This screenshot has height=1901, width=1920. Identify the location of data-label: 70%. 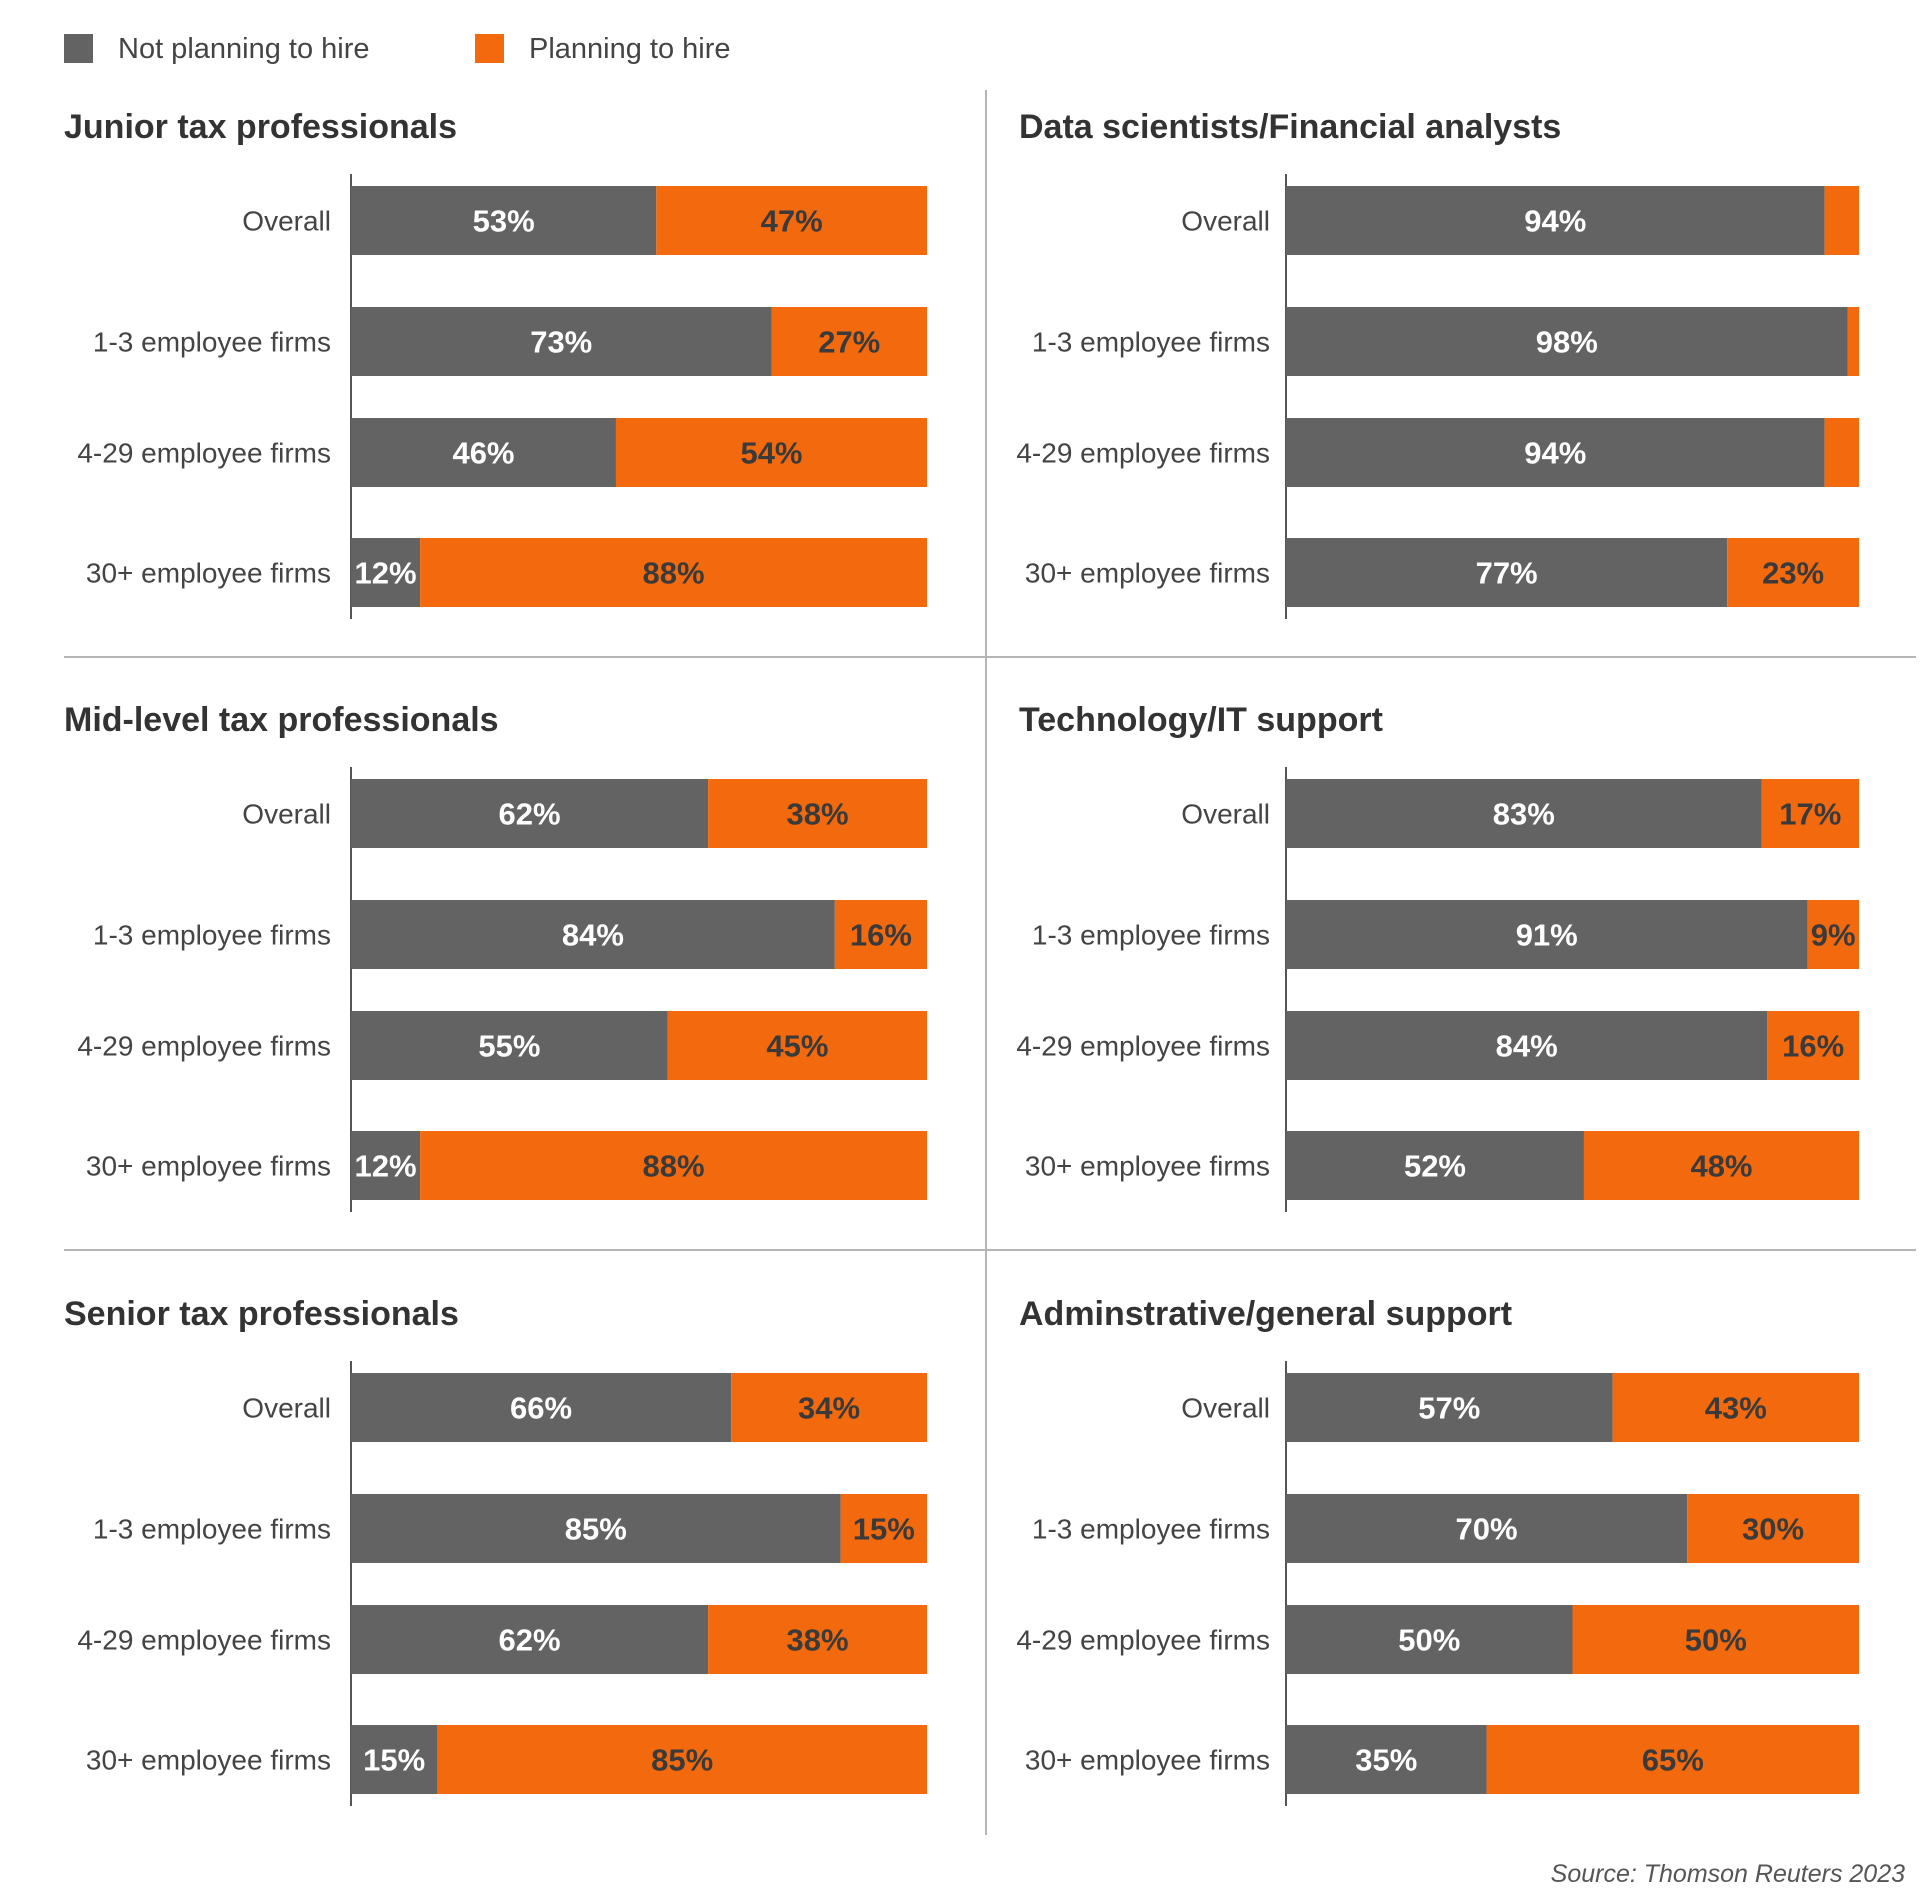
(1487, 1529).